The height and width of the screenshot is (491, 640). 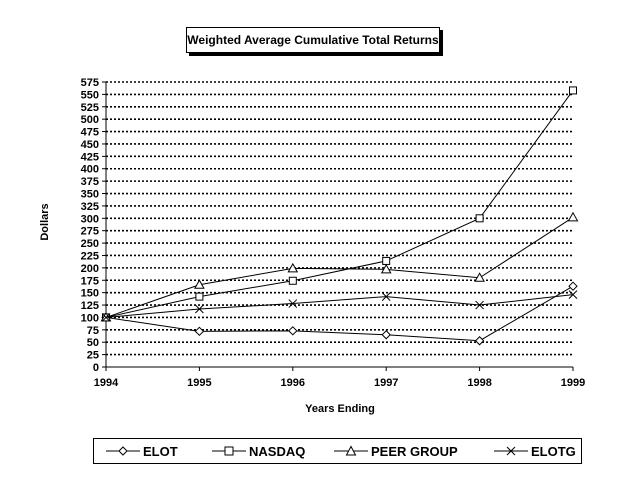 I want to click on legend-item-nasdaq: NASDAQ, so click(x=258, y=451).